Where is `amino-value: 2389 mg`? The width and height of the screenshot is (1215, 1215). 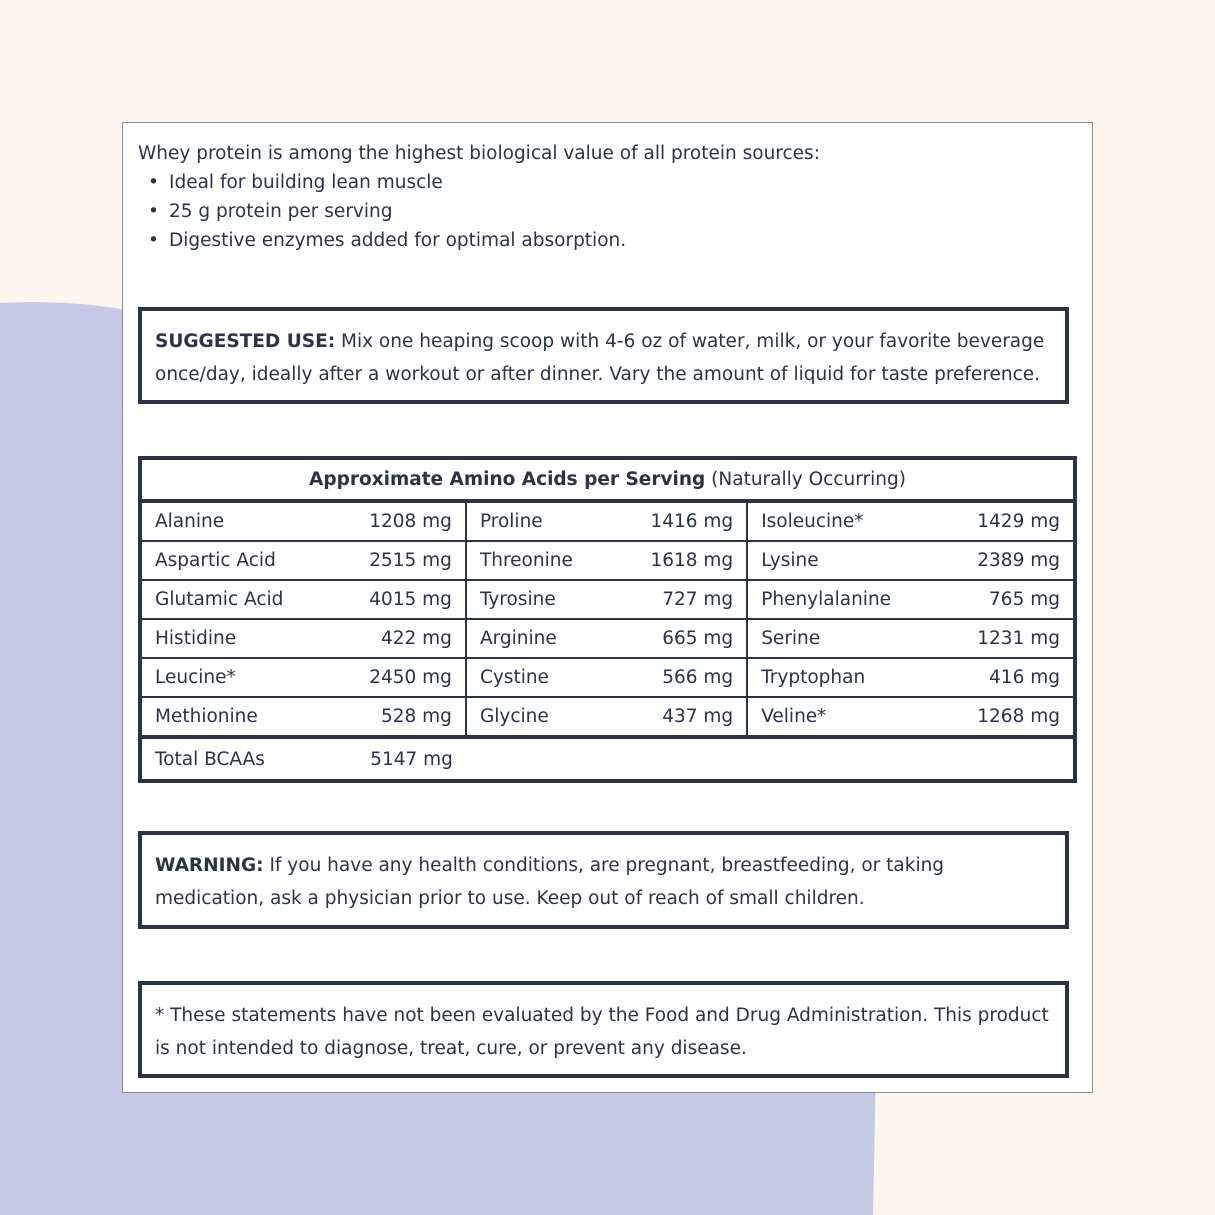
amino-value: 2389 mg is located at coordinates (1007, 560).